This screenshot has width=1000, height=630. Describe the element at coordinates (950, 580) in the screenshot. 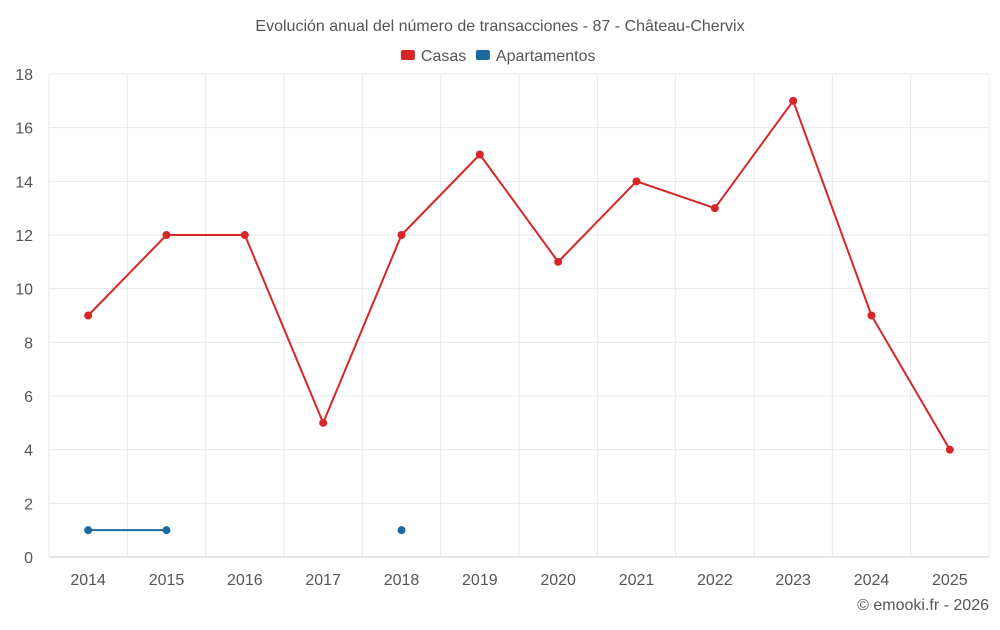

I see `x-tick-label: 2025` at that location.